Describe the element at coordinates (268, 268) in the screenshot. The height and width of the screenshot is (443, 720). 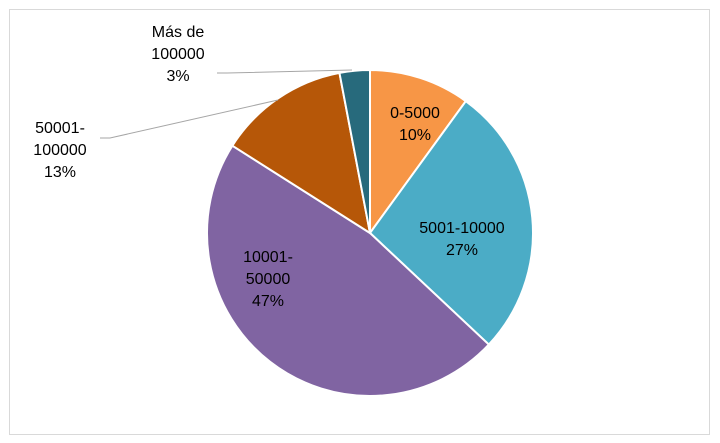
I see `label-text: 10001-50000` at that location.